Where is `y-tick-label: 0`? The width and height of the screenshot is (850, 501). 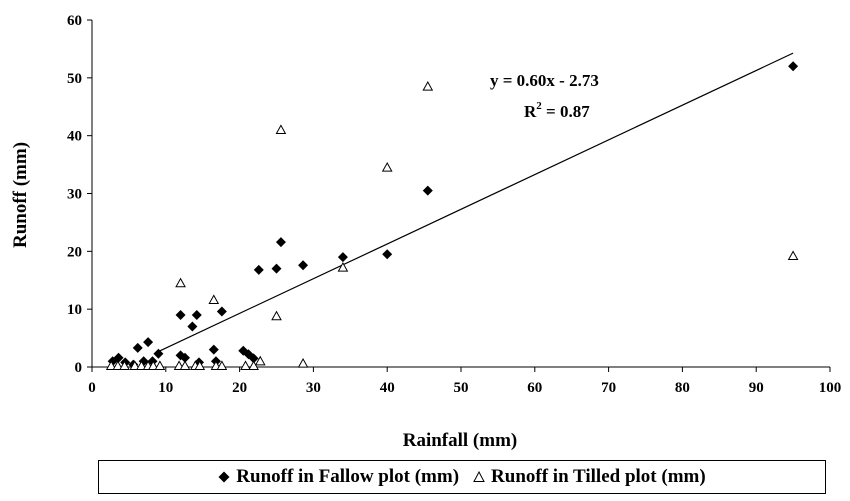
y-tick-label: 0 is located at coordinates (79, 368).